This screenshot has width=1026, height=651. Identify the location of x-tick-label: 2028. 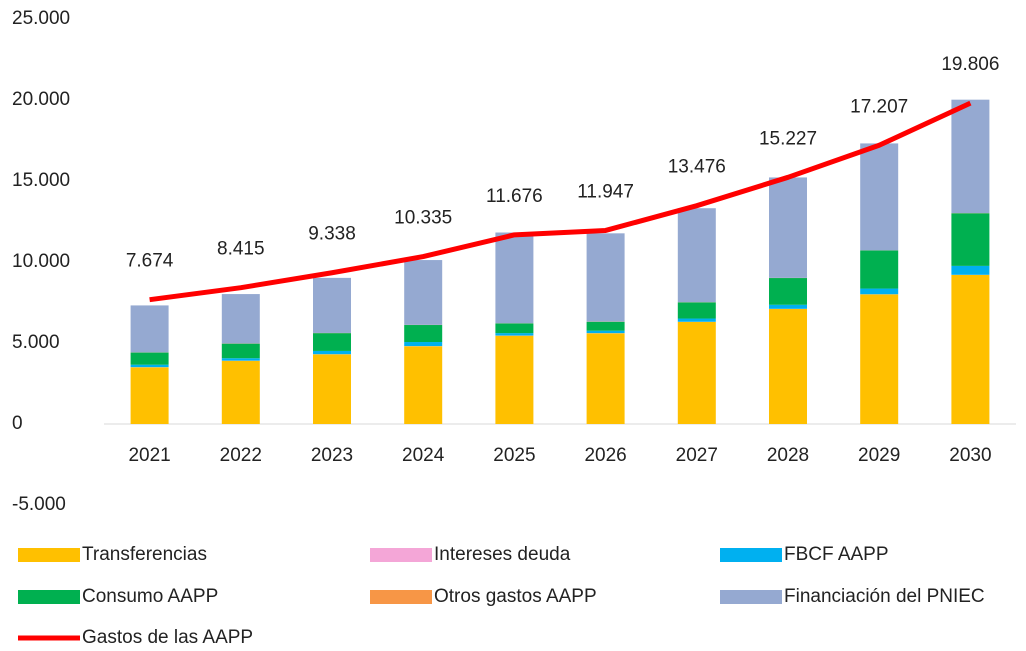
(788, 455).